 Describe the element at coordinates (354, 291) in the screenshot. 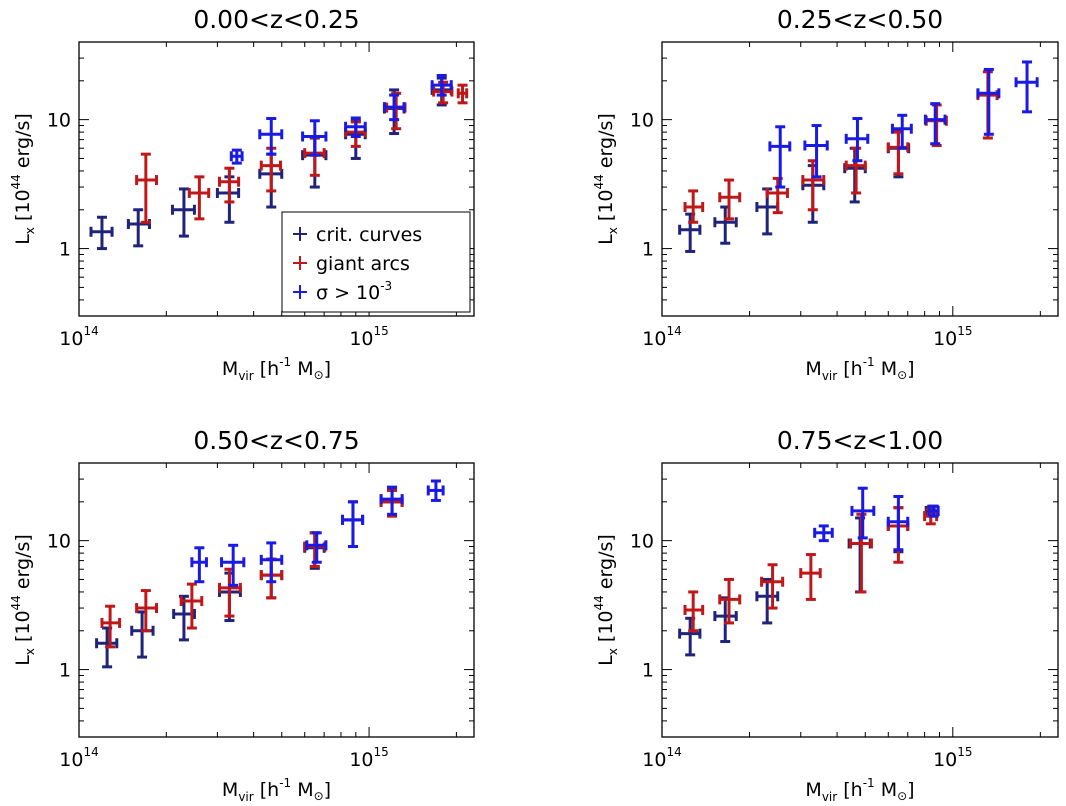

I see `legend-label: σ > 10-3` at that location.